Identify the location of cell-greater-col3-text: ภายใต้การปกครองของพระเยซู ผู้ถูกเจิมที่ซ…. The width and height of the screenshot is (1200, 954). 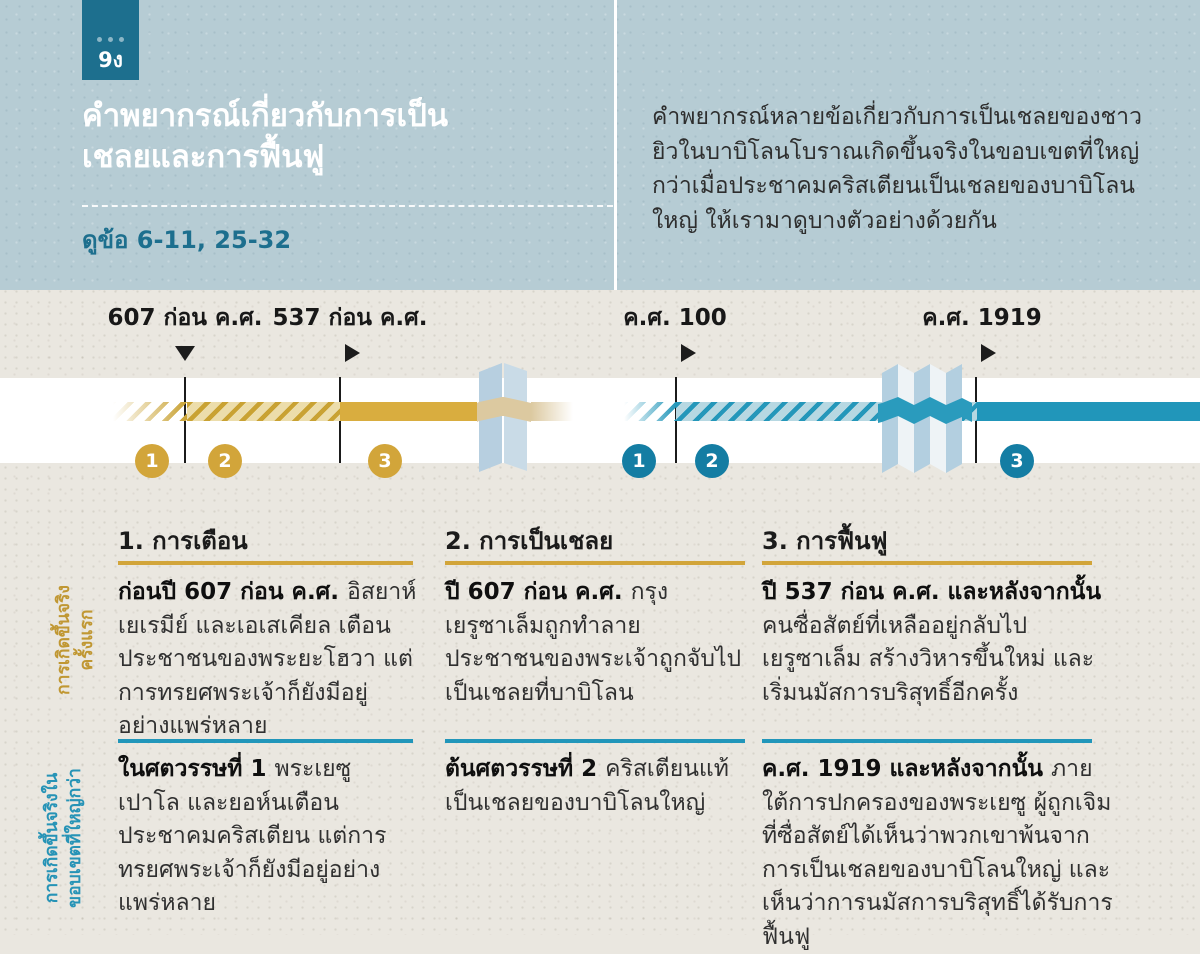
(937, 853).